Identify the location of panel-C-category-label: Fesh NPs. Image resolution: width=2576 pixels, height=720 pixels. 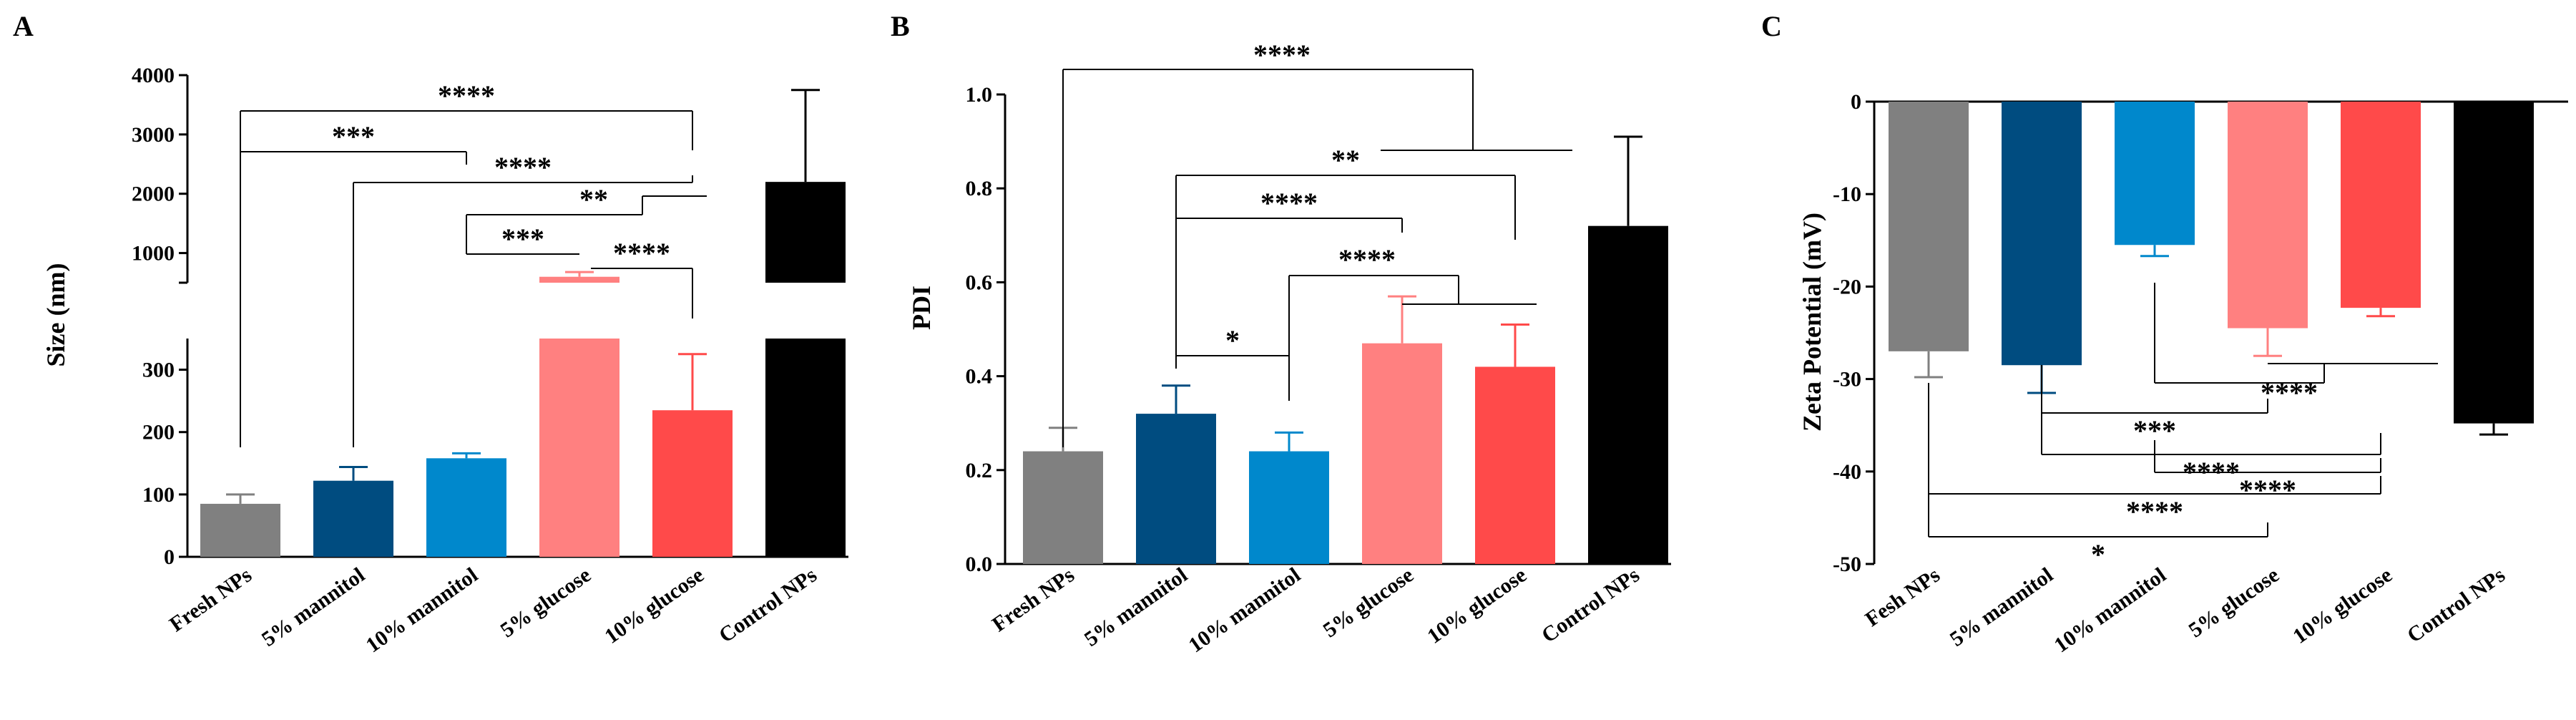
(1902, 597).